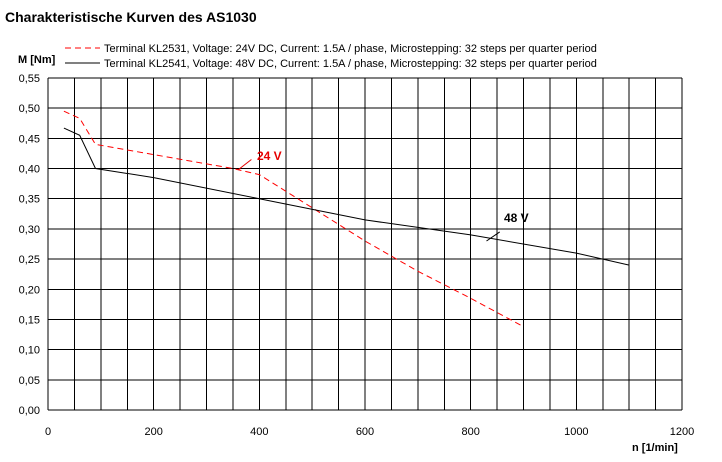  Describe the element at coordinates (470, 432) in the screenshot. I see `x-tick-label: 800` at that location.